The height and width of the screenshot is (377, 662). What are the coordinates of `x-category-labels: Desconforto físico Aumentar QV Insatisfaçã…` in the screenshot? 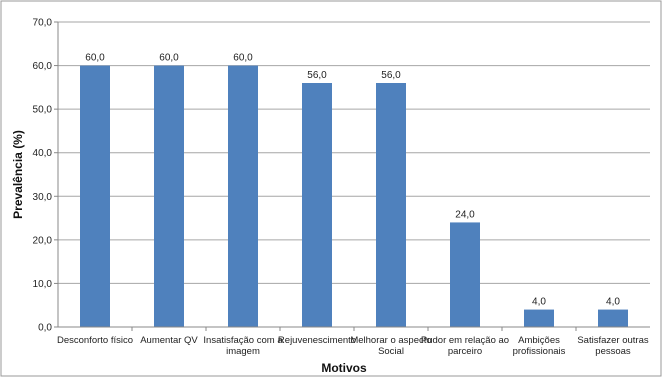 It's located at (353, 342).